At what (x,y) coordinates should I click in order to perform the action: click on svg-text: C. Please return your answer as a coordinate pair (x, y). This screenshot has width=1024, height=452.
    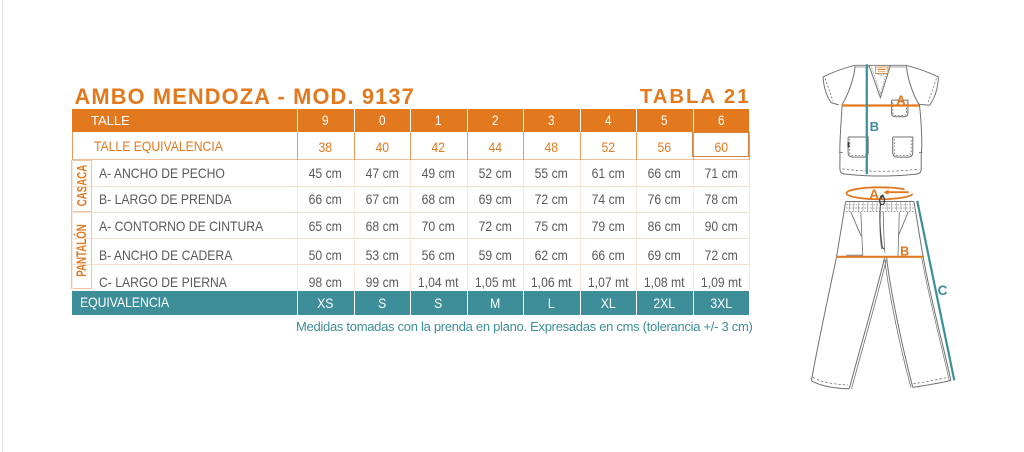
    Looking at the image, I should click on (943, 290).